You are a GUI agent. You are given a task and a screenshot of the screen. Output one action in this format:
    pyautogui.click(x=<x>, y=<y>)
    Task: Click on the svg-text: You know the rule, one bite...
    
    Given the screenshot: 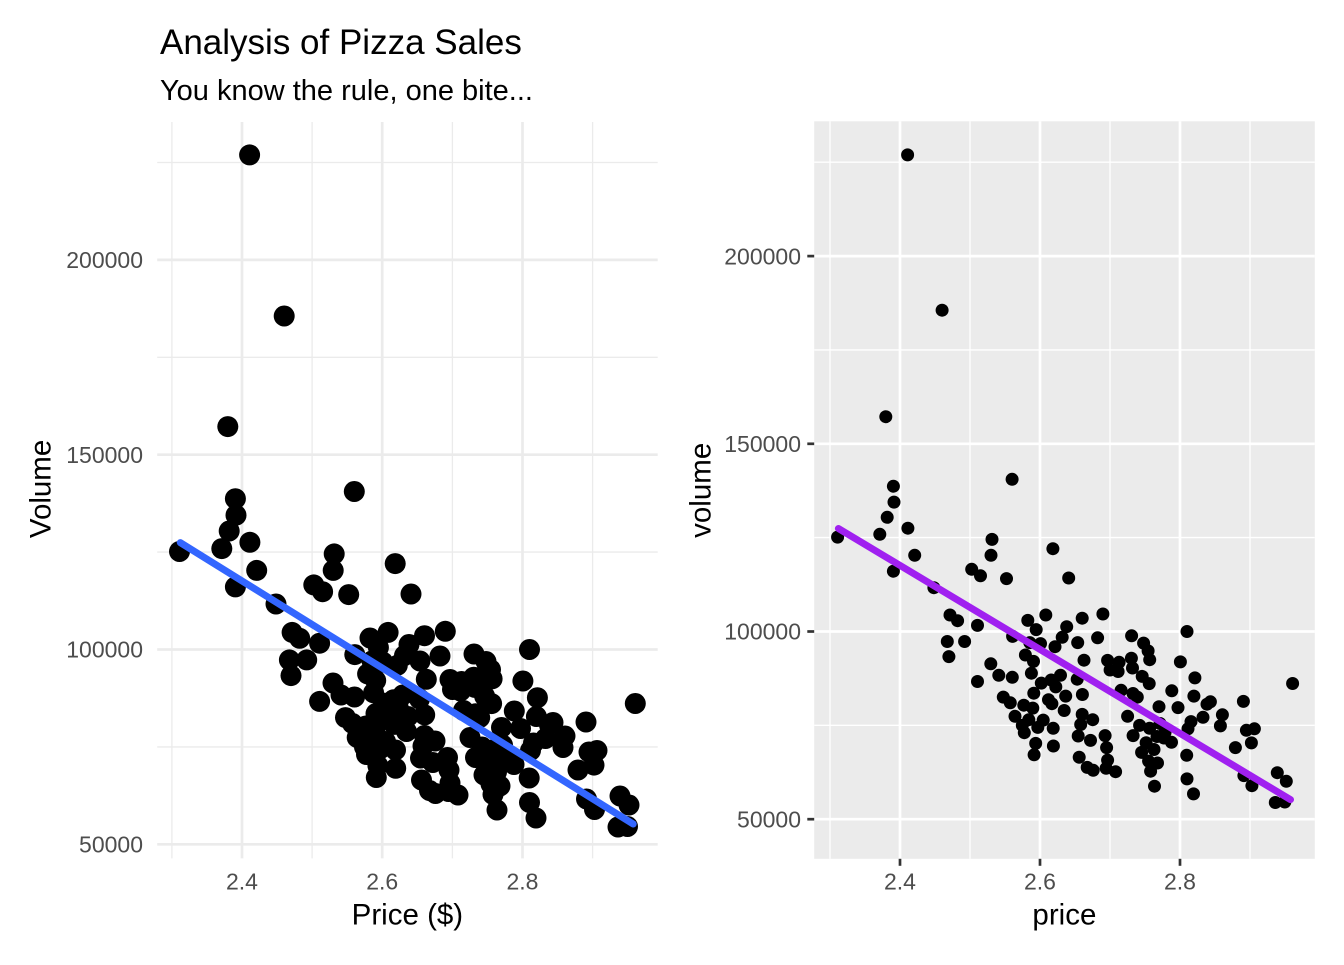 What is the action you would take?
    pyautogui.click(x=346, y=91)
    